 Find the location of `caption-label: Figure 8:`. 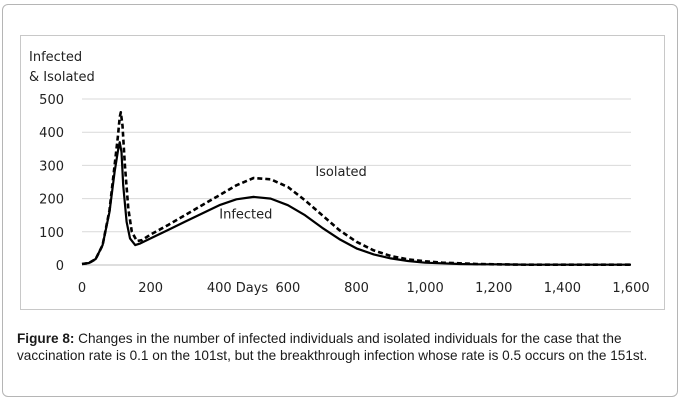

caption-label: Figure 8: is located at coordinates (46, 338).